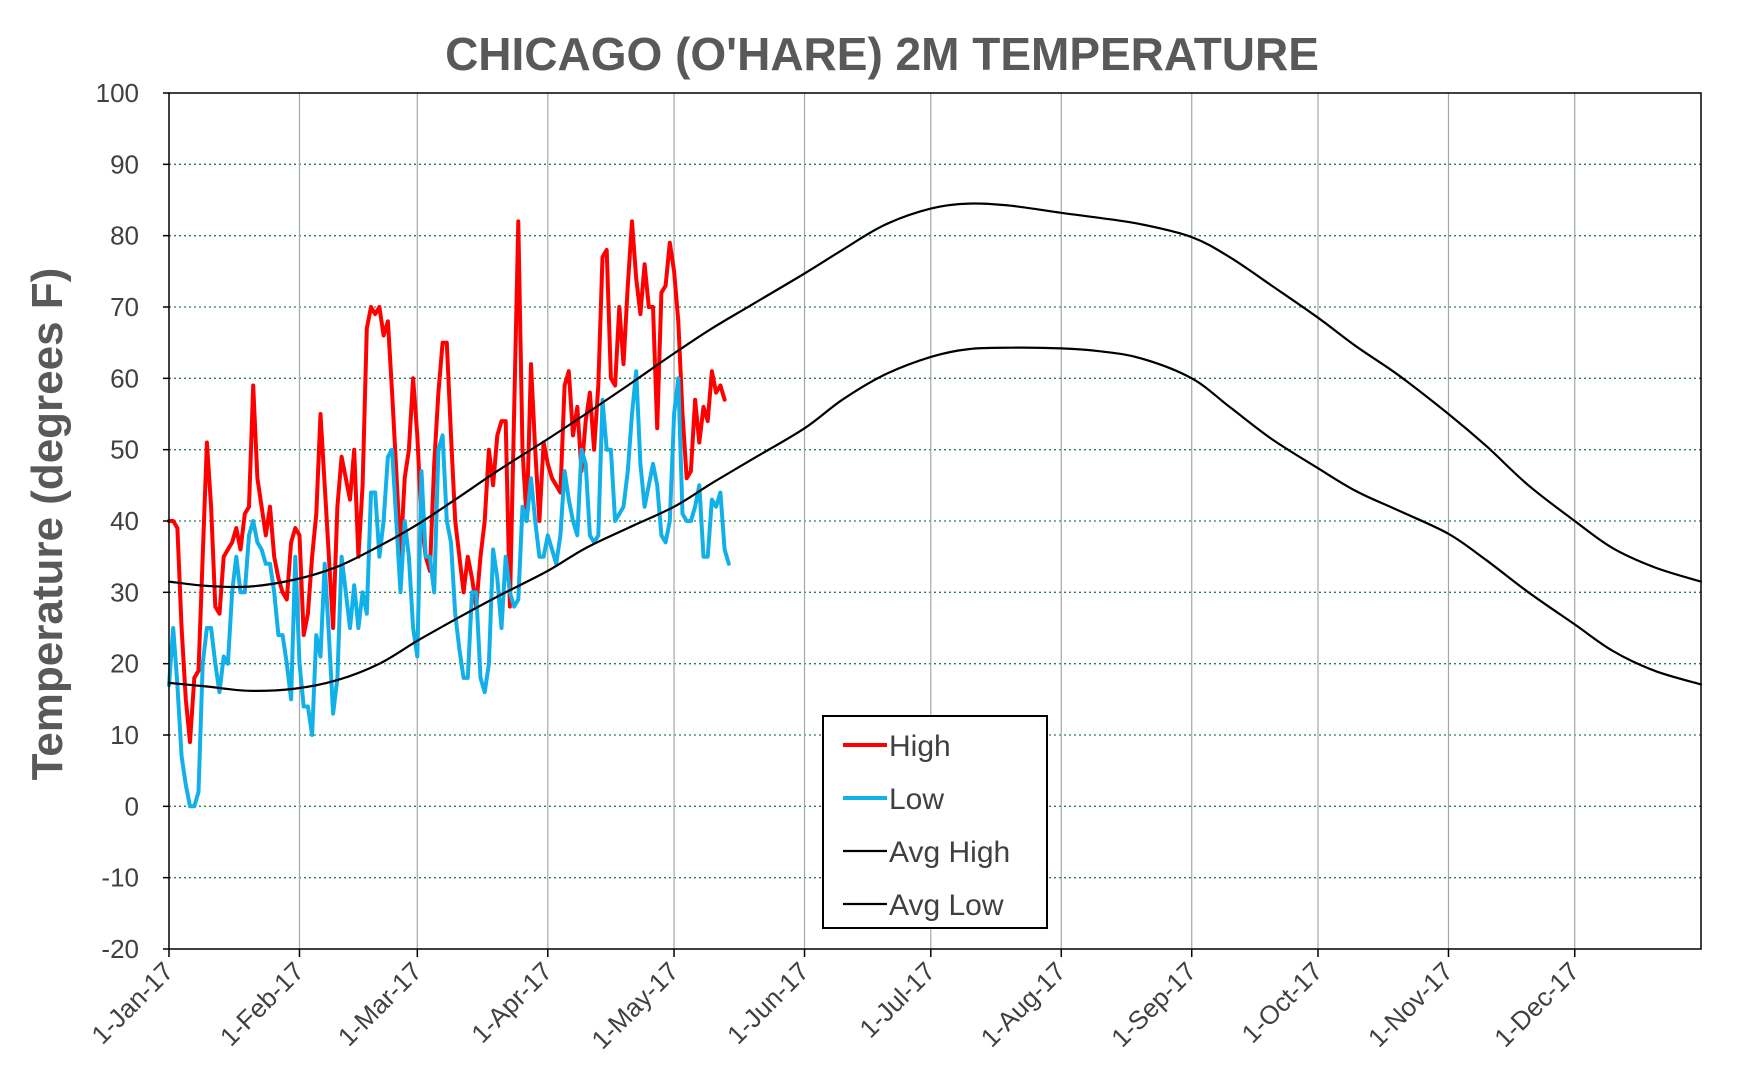 The height and width of the screenshot is (1089, 1764). What do you see at coordinates (124, 164) in the screenshot?
I see `y-tick-label: 90` at bounding box center [124, 164].